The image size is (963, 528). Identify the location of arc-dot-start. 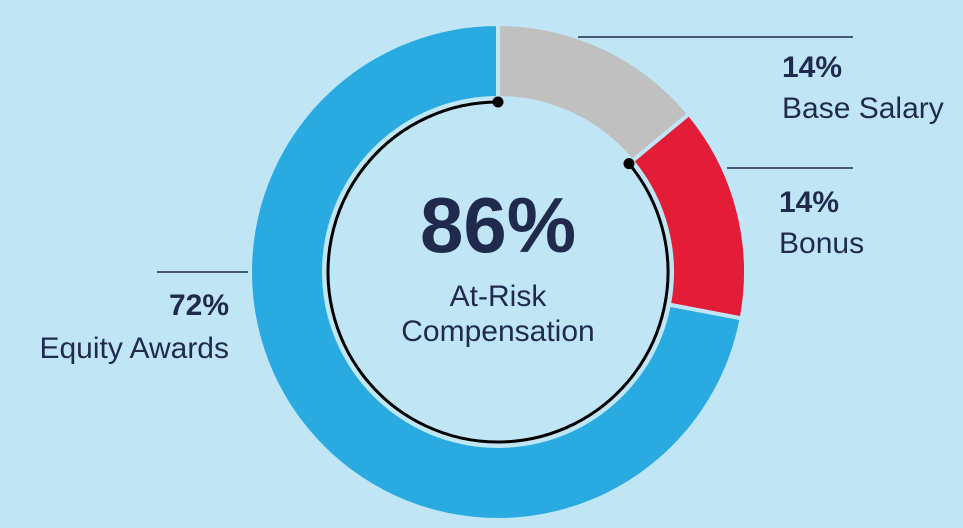
(629, 164).